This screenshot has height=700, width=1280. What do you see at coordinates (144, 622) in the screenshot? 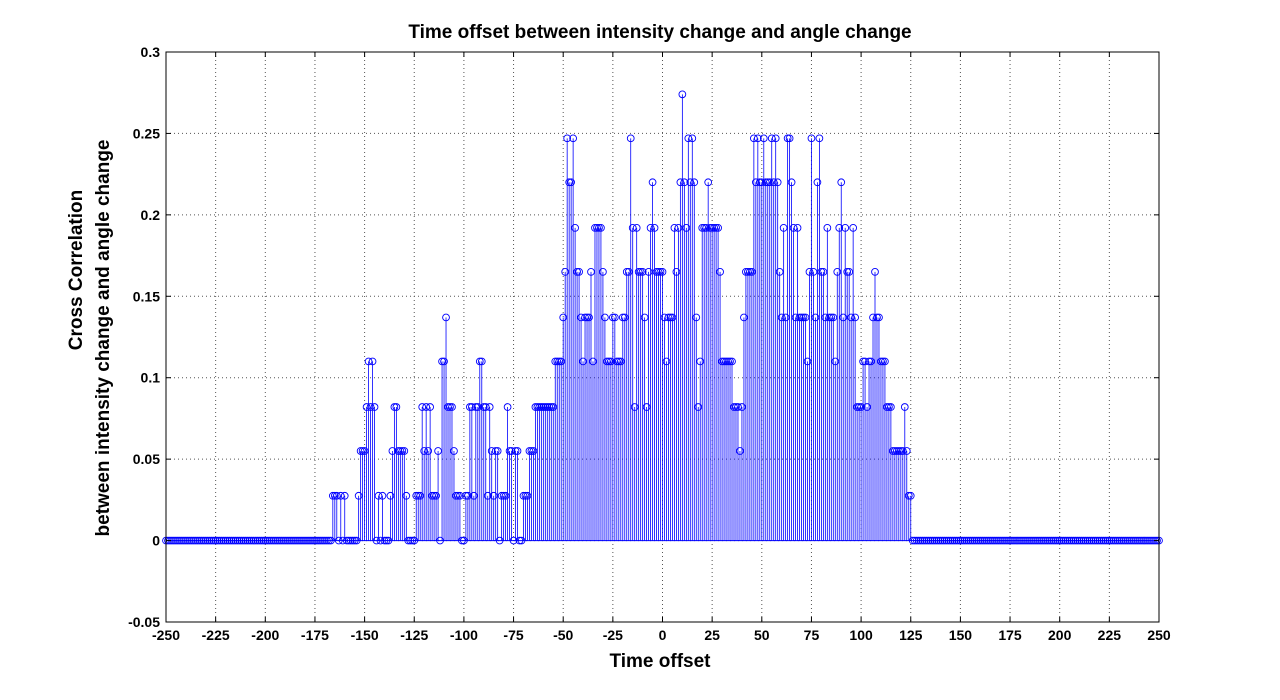
I see `y-tick-label: -0.05` at bounding box center [144, 622].